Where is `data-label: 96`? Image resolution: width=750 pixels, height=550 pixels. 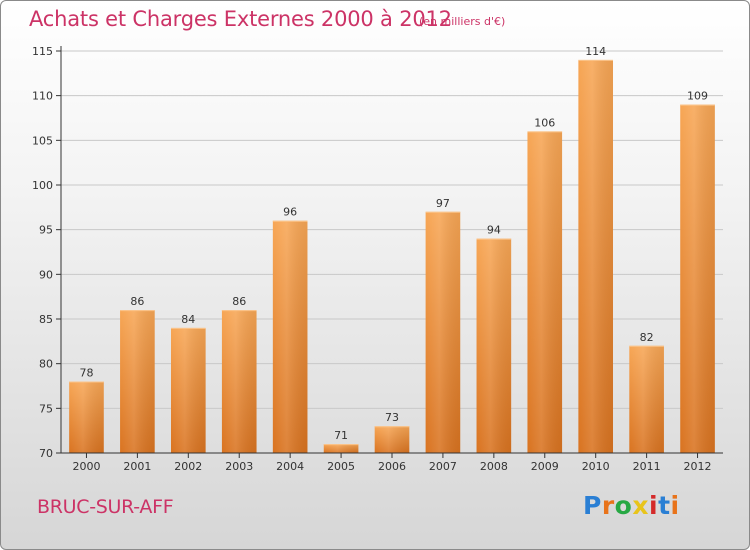 data-label: 96 is located at coordinates (290, 212).